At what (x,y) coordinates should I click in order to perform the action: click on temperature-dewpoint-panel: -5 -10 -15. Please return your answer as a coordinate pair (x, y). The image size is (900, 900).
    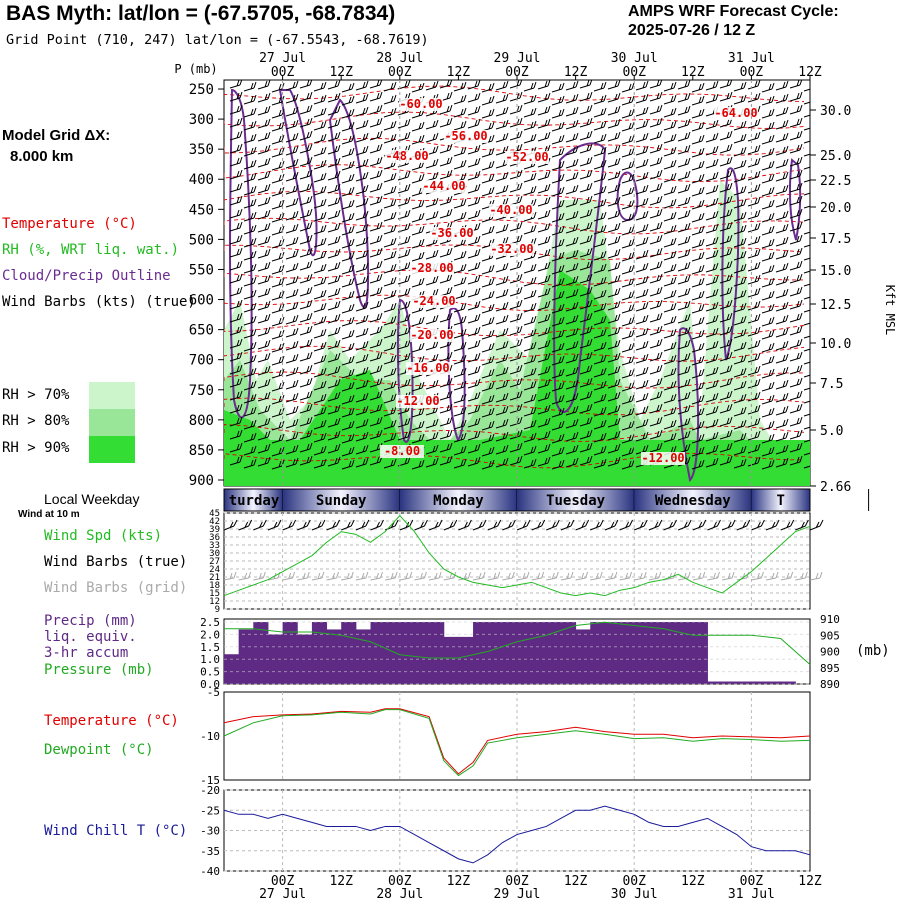
    Looking at the image, I should click on (505, 736).